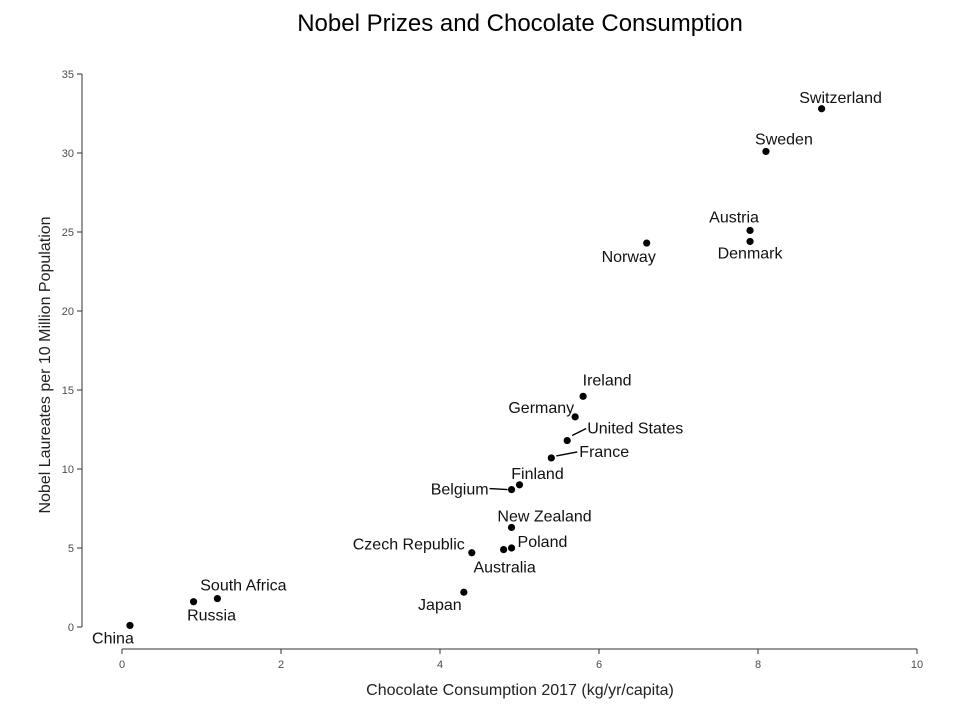 Image resolution: width=960 pixels, height=714 pixels. What do you see at coordinates (511, 527) in the screenshot?
I see `point-new-zealand` at bounding box center [511, 527].